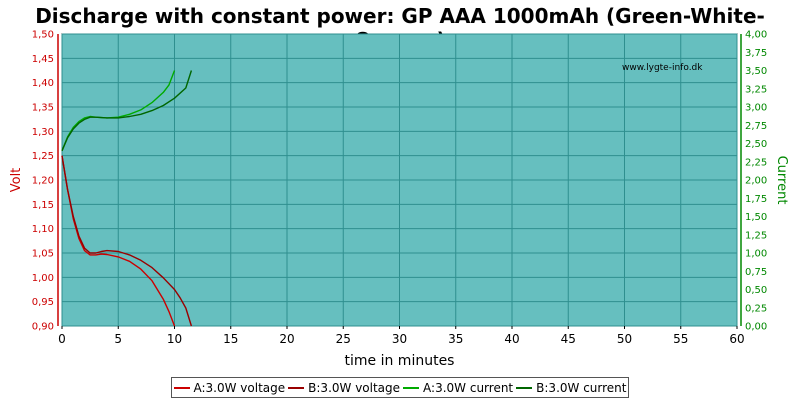 The width and height of the screenshot is (800, 400). I want to click on y-tick-label-right: 2,00, so click(756, 181).